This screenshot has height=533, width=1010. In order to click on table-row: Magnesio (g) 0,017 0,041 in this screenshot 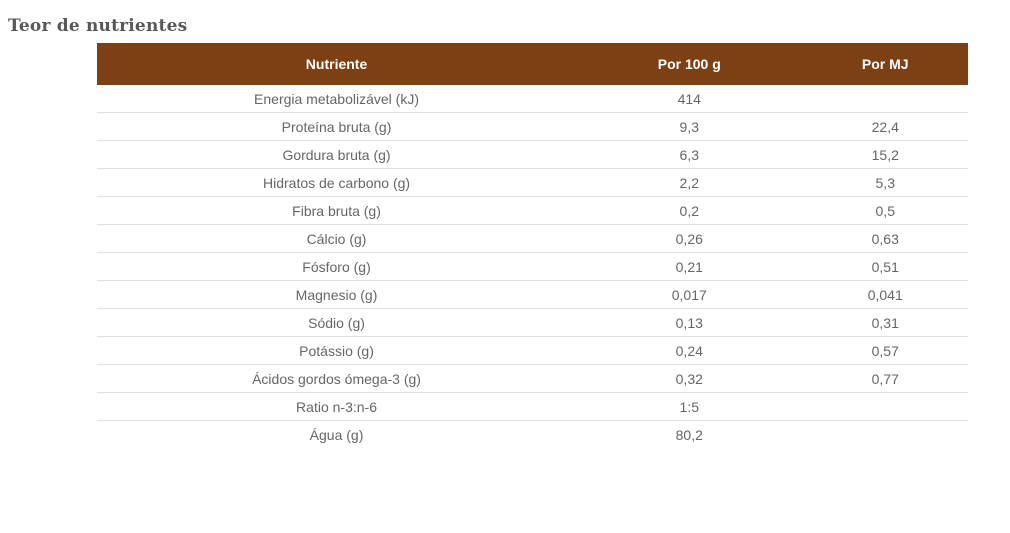, I will do `click(532, 294)`.